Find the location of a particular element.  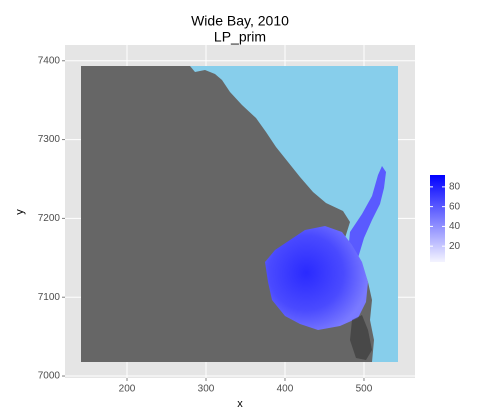

colorbar-label: 20 is located at coordinates (455, 246).